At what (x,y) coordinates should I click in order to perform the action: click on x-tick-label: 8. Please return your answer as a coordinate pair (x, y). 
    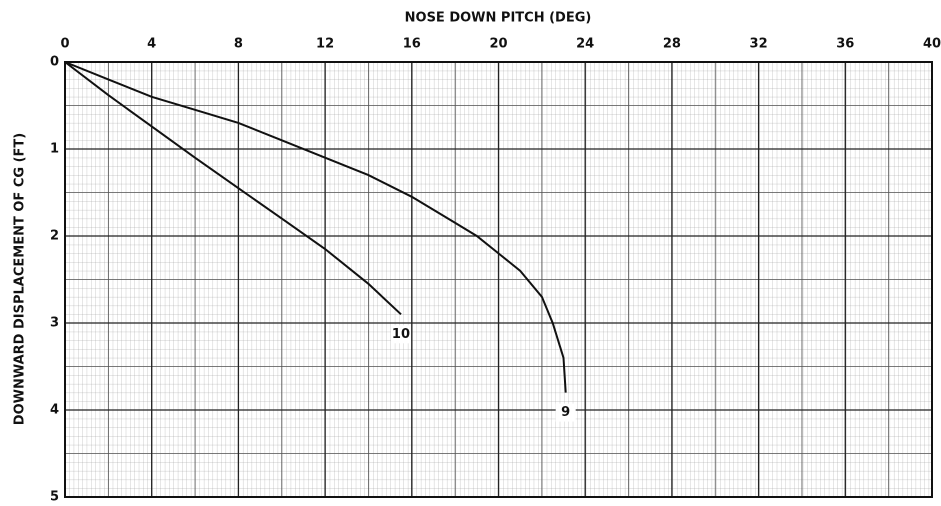
    Looking at the image, I should click on (238, 44).